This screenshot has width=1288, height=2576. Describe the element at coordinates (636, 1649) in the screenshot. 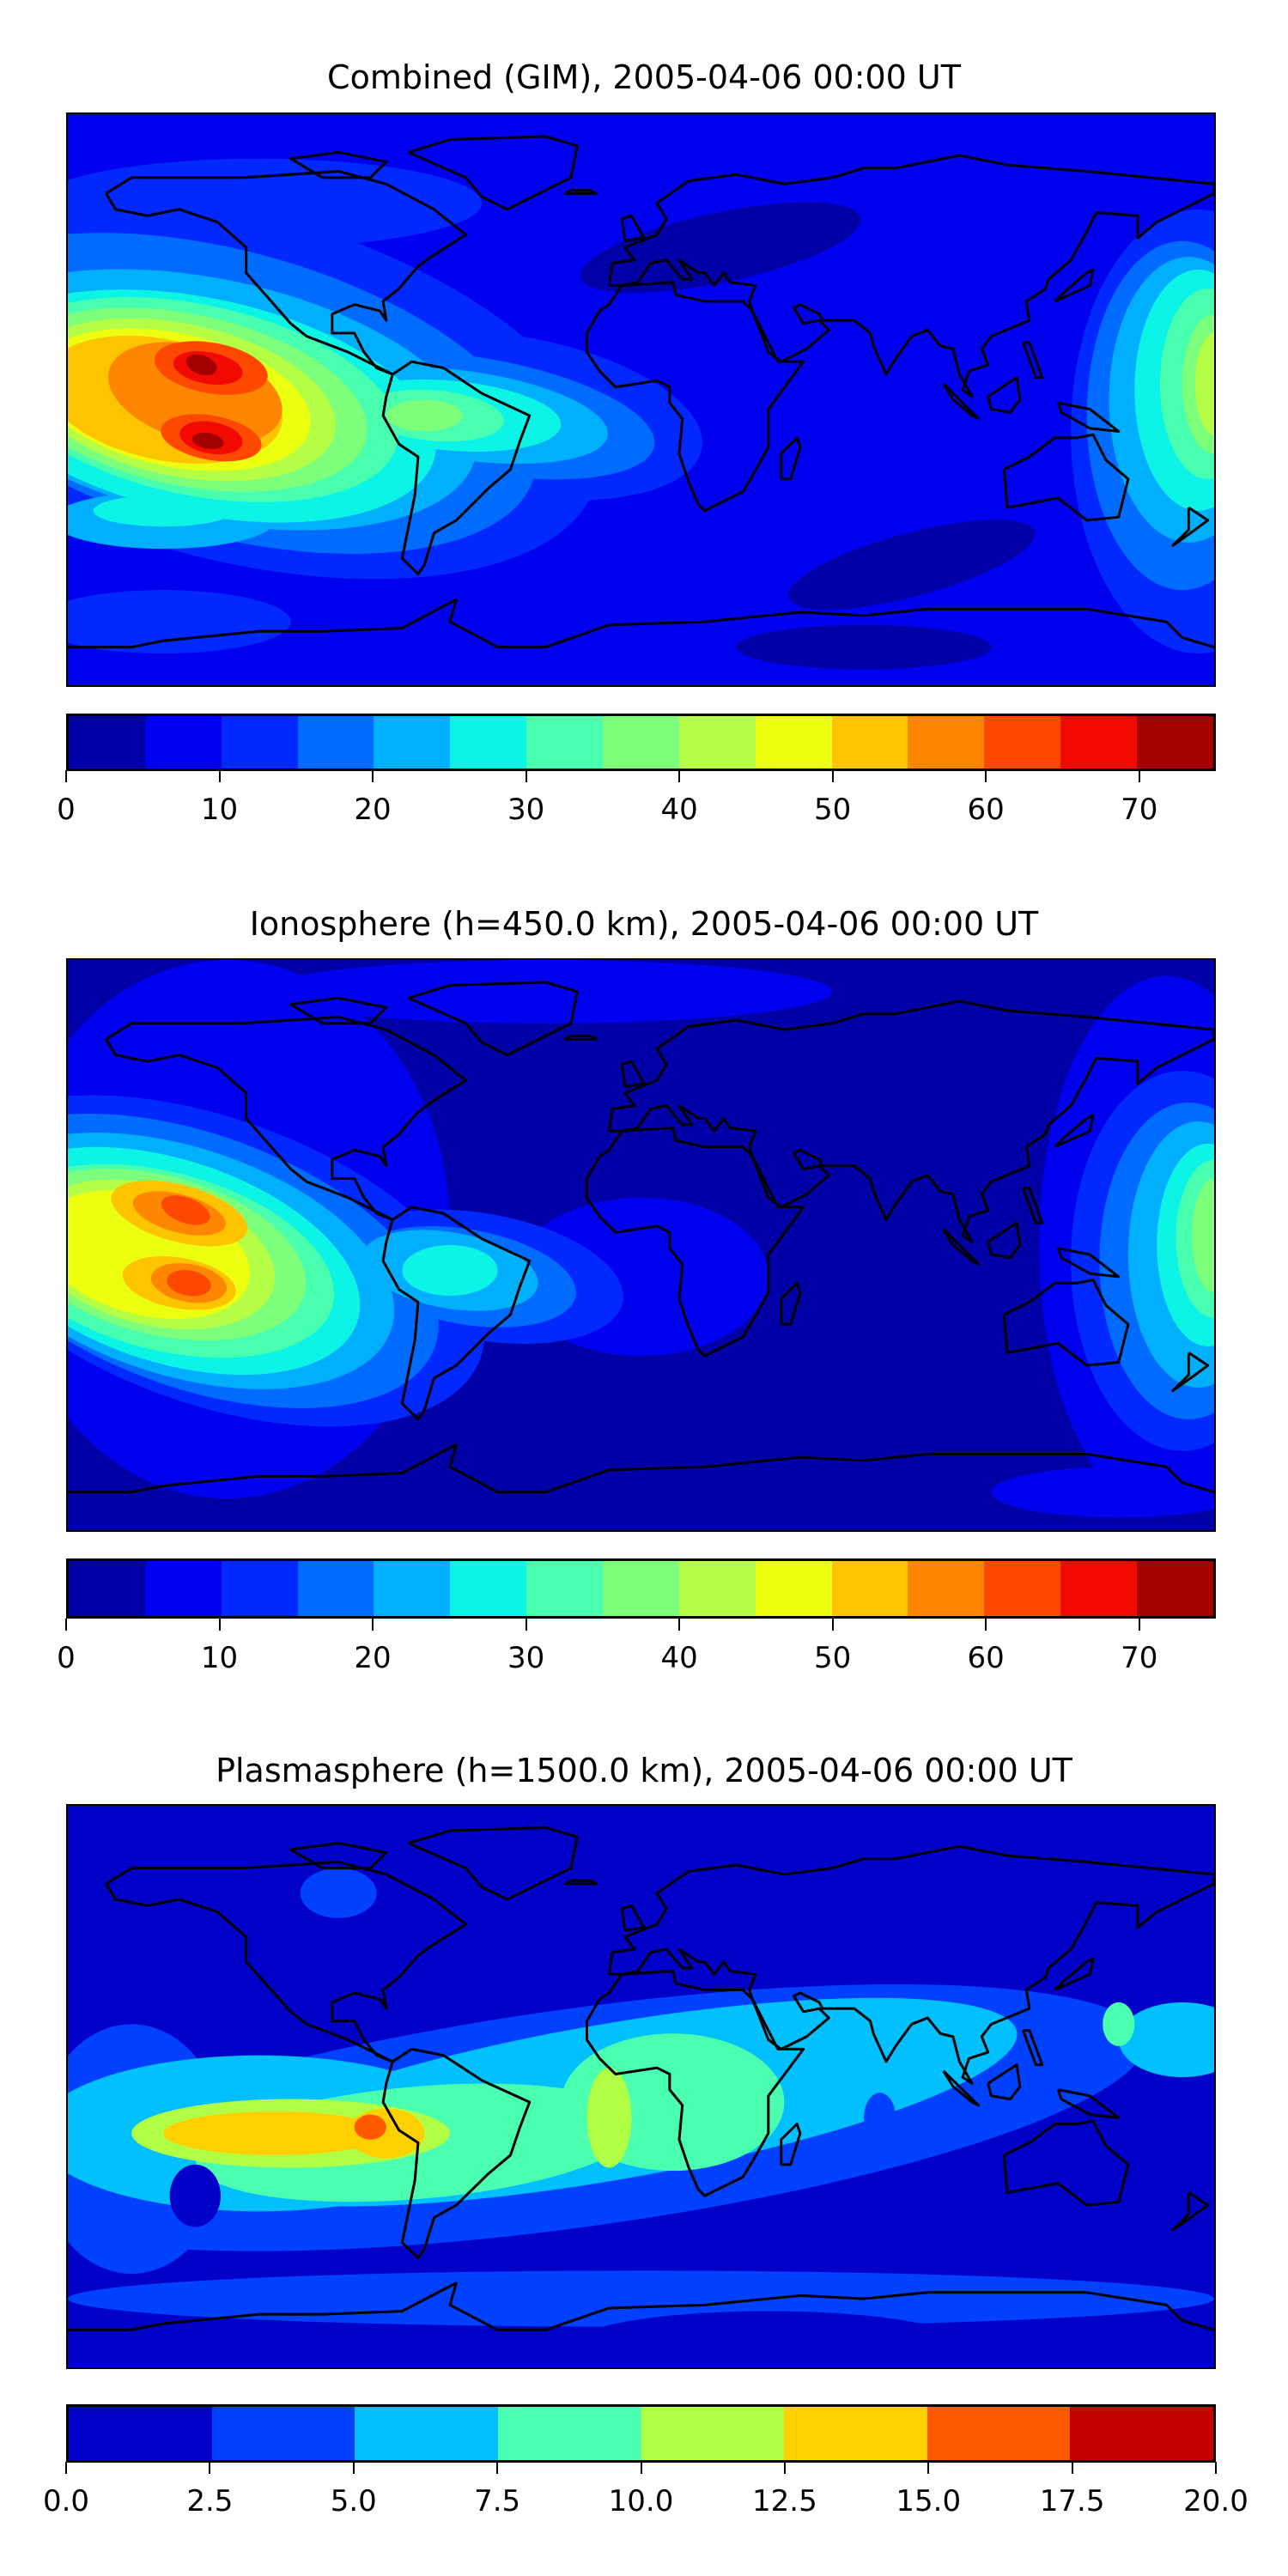

I see `panel-2-colorbar-ticks: 0 10 20 30 40 50 60 70` at that location.